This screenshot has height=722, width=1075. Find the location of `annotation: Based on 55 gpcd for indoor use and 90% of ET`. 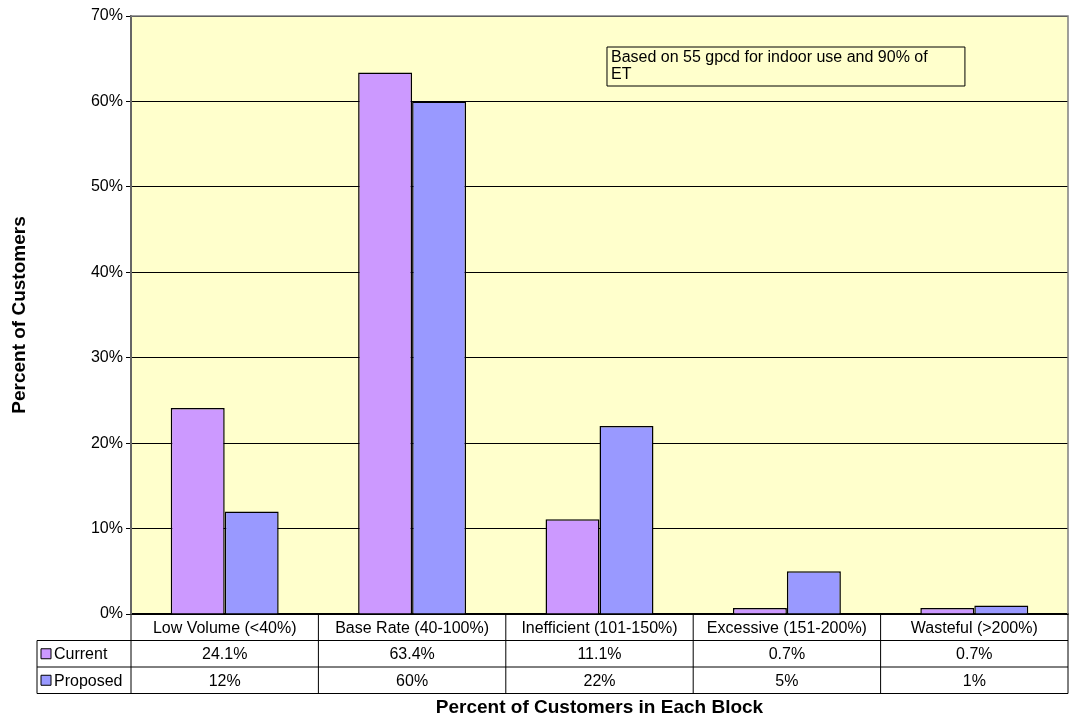

annotation: Based on 55 gpcd for indoor use and 90% of ET is located at coordinates (770, 65).